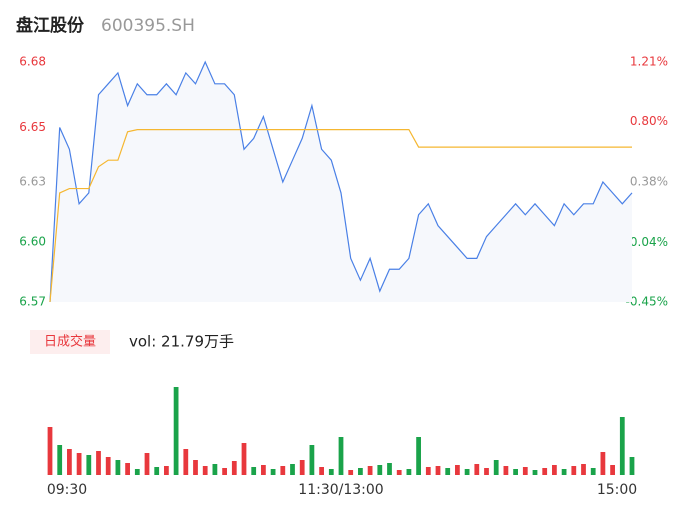 This screenshot has width=686, height=528. Describe the element at coordinates (647, 242) in the screenshot. I see `y2-tick-label: -0.04%` at that location.